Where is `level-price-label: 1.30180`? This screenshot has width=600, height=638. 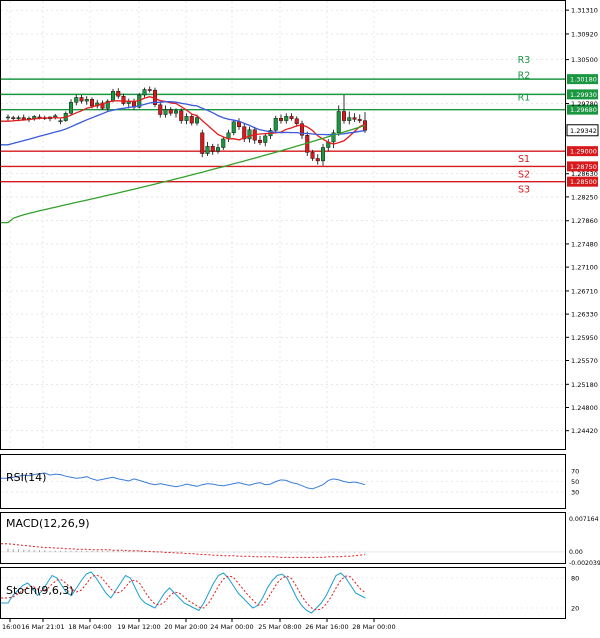
level-price-label: 1.30180 is located at coordinates (583, 80).